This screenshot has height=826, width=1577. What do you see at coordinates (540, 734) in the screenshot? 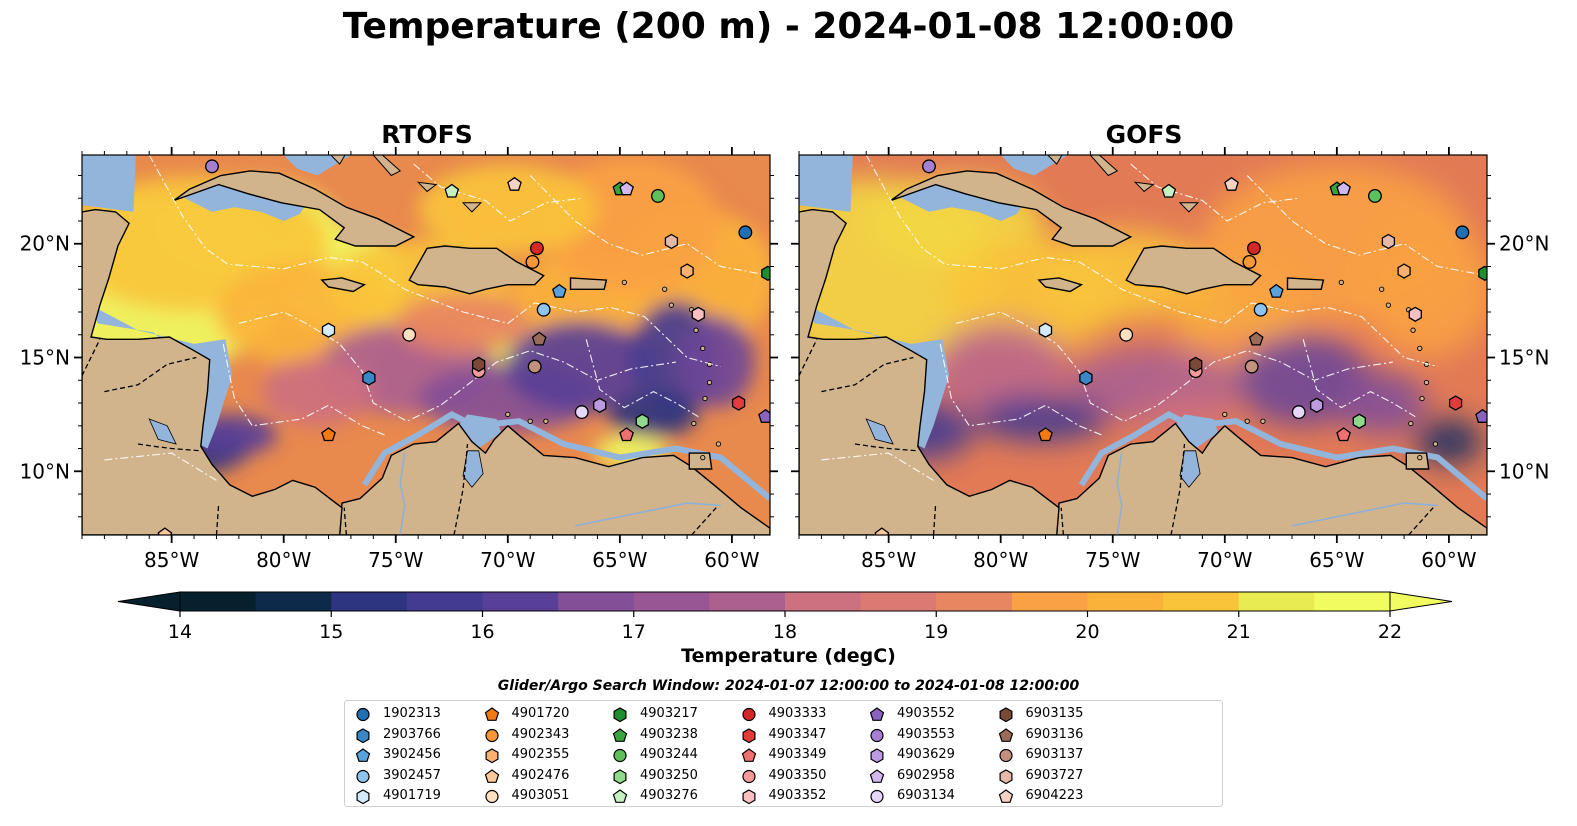
I see `legend-item-label: 4902343` at bounding box center [540, 734].